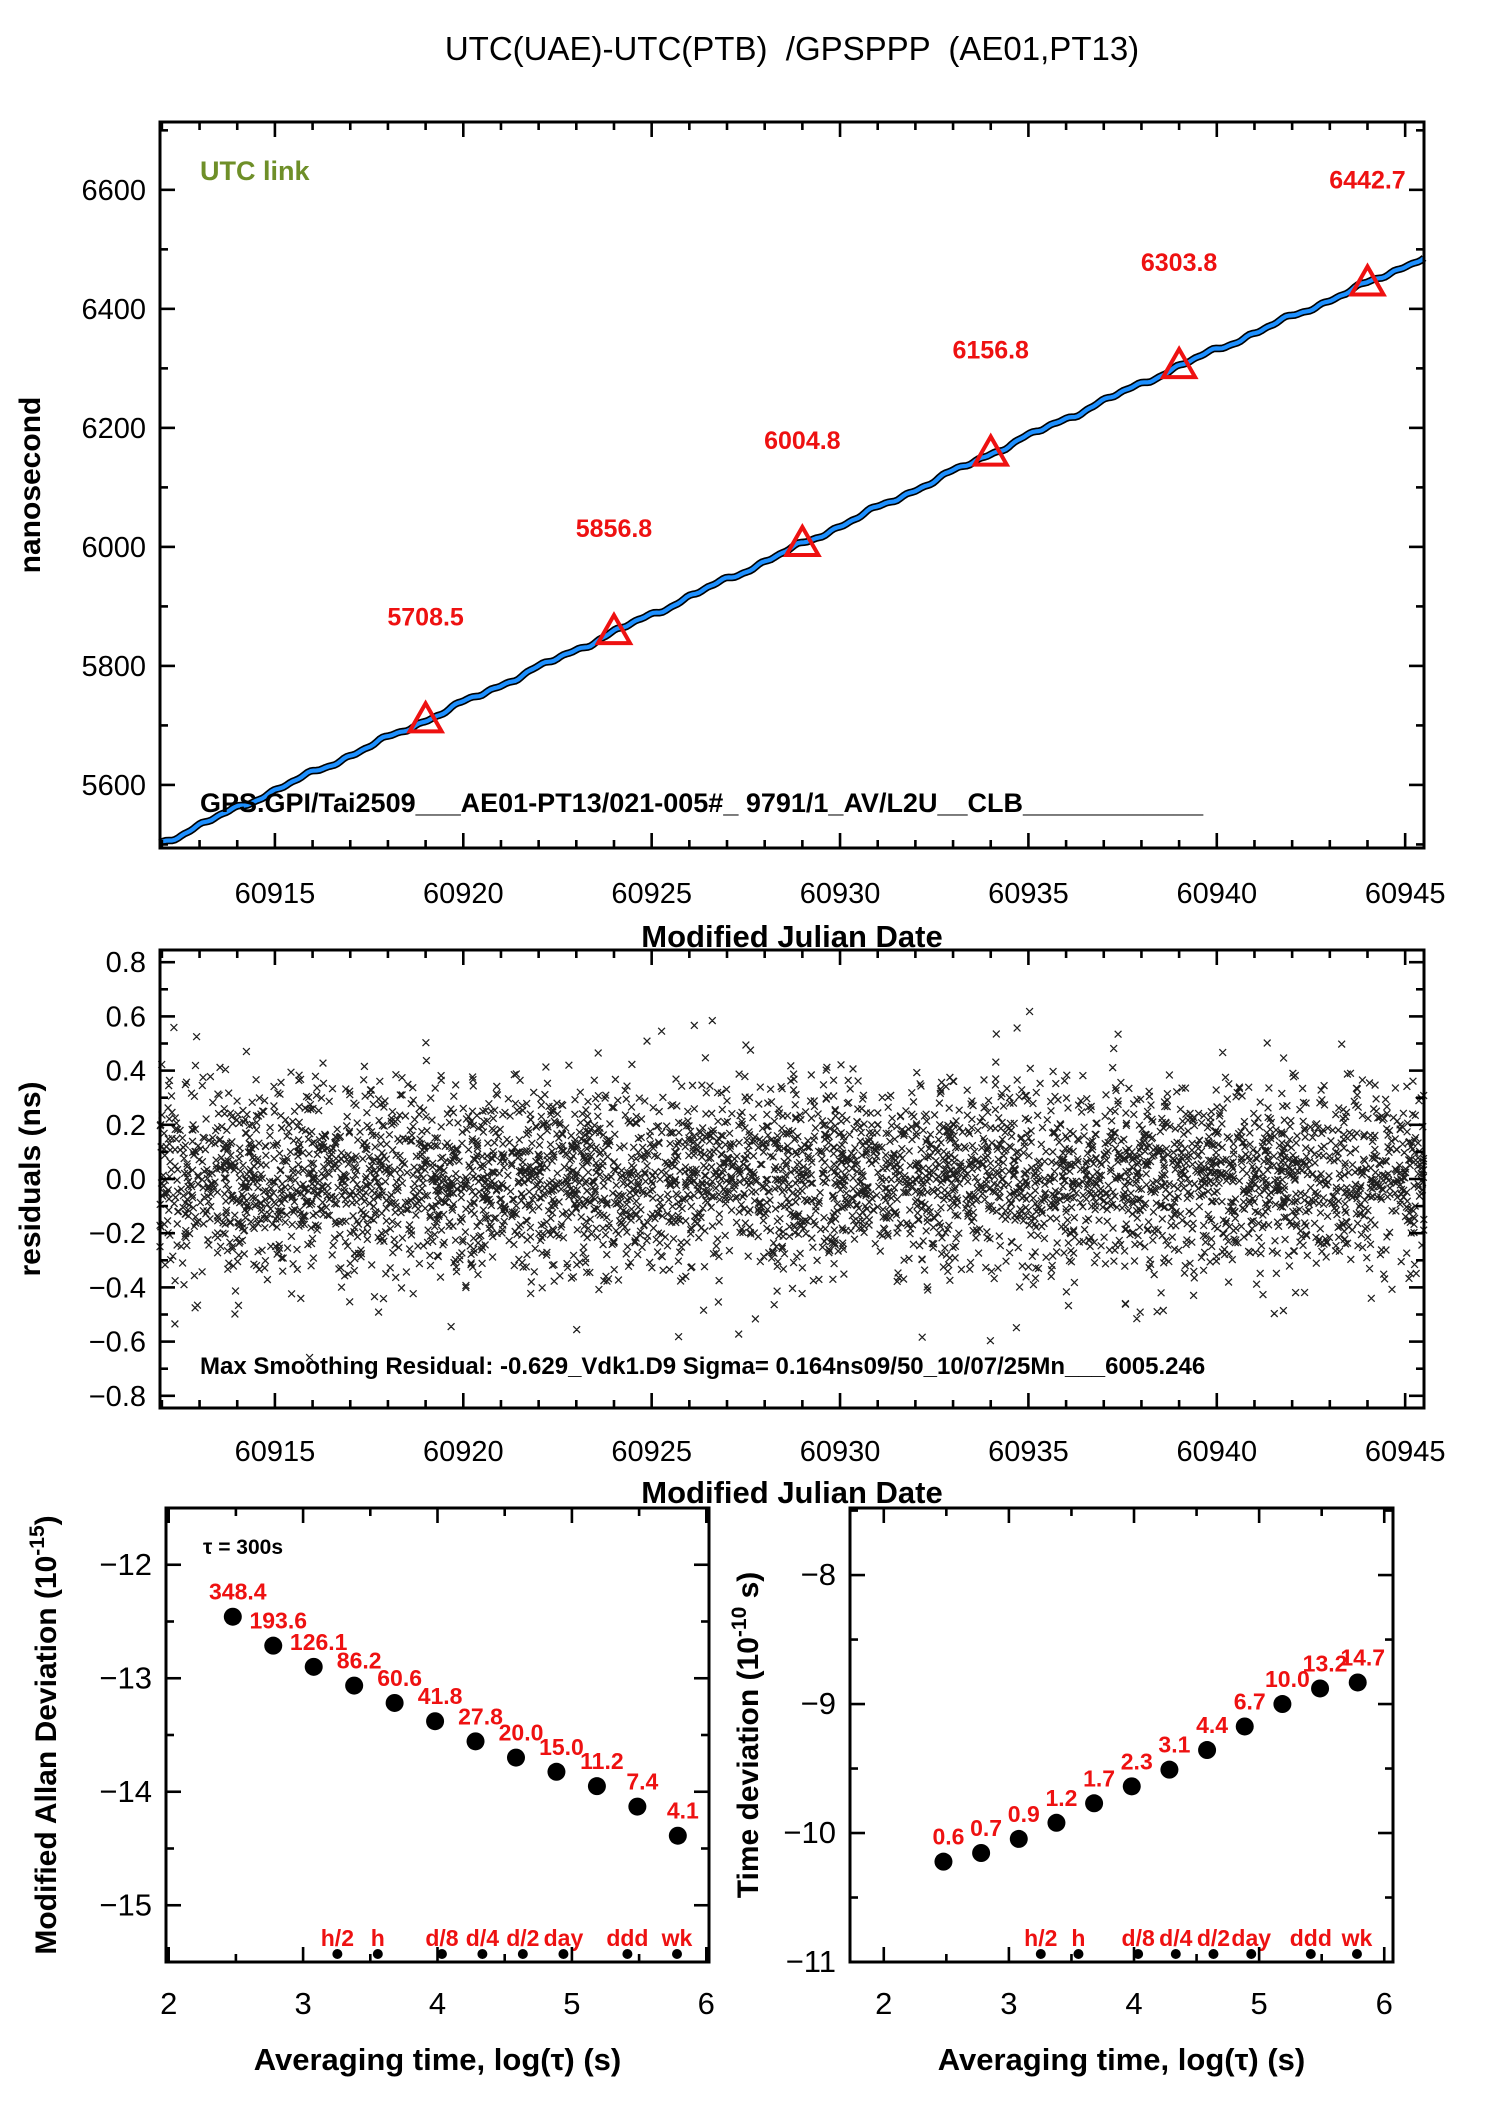 The height and width of the screenshot is (2105, 1488). Describe the element at coordinates (1362, 1657) in the screenshot. I see `point-value-label: 14.7` at that location.